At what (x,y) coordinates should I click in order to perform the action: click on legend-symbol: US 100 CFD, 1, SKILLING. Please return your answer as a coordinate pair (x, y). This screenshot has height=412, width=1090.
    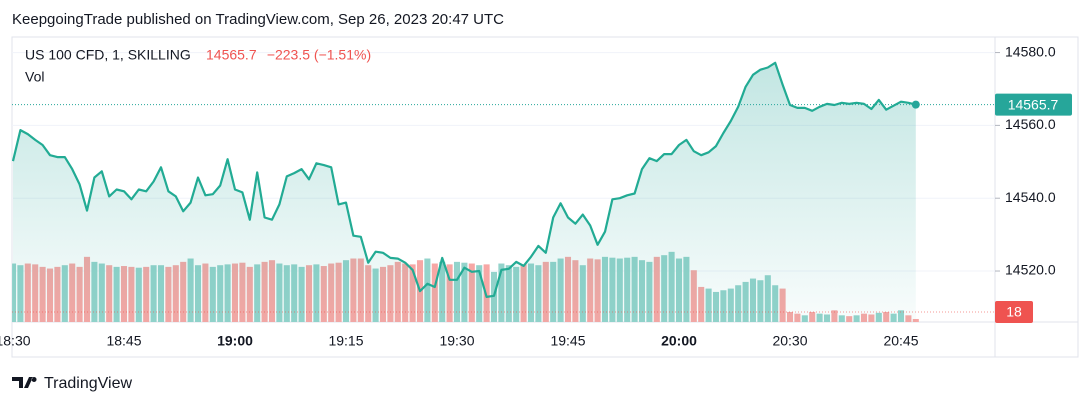
    Looking at the image, I should click on (108, 55).